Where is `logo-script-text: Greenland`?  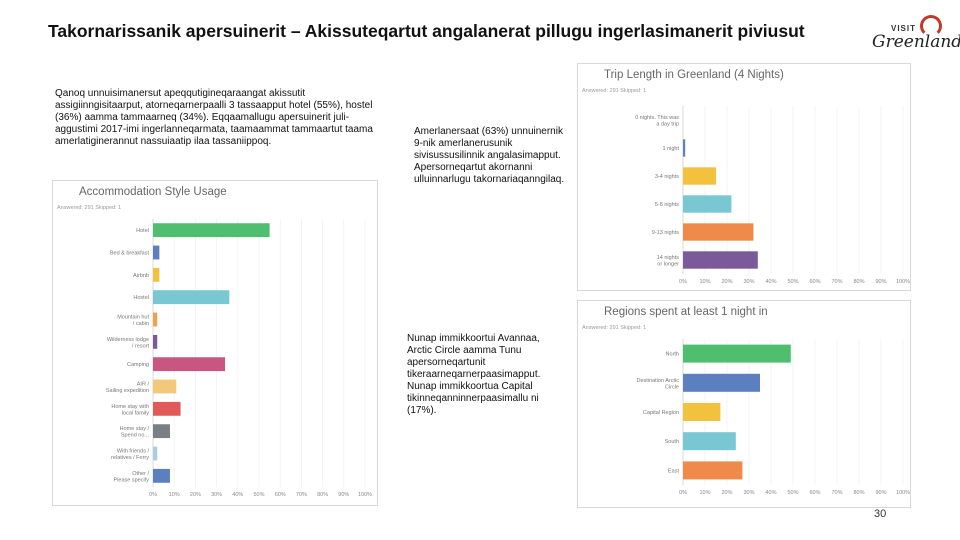
logo-script-text: Greenland is located at coordinates (916, 42).